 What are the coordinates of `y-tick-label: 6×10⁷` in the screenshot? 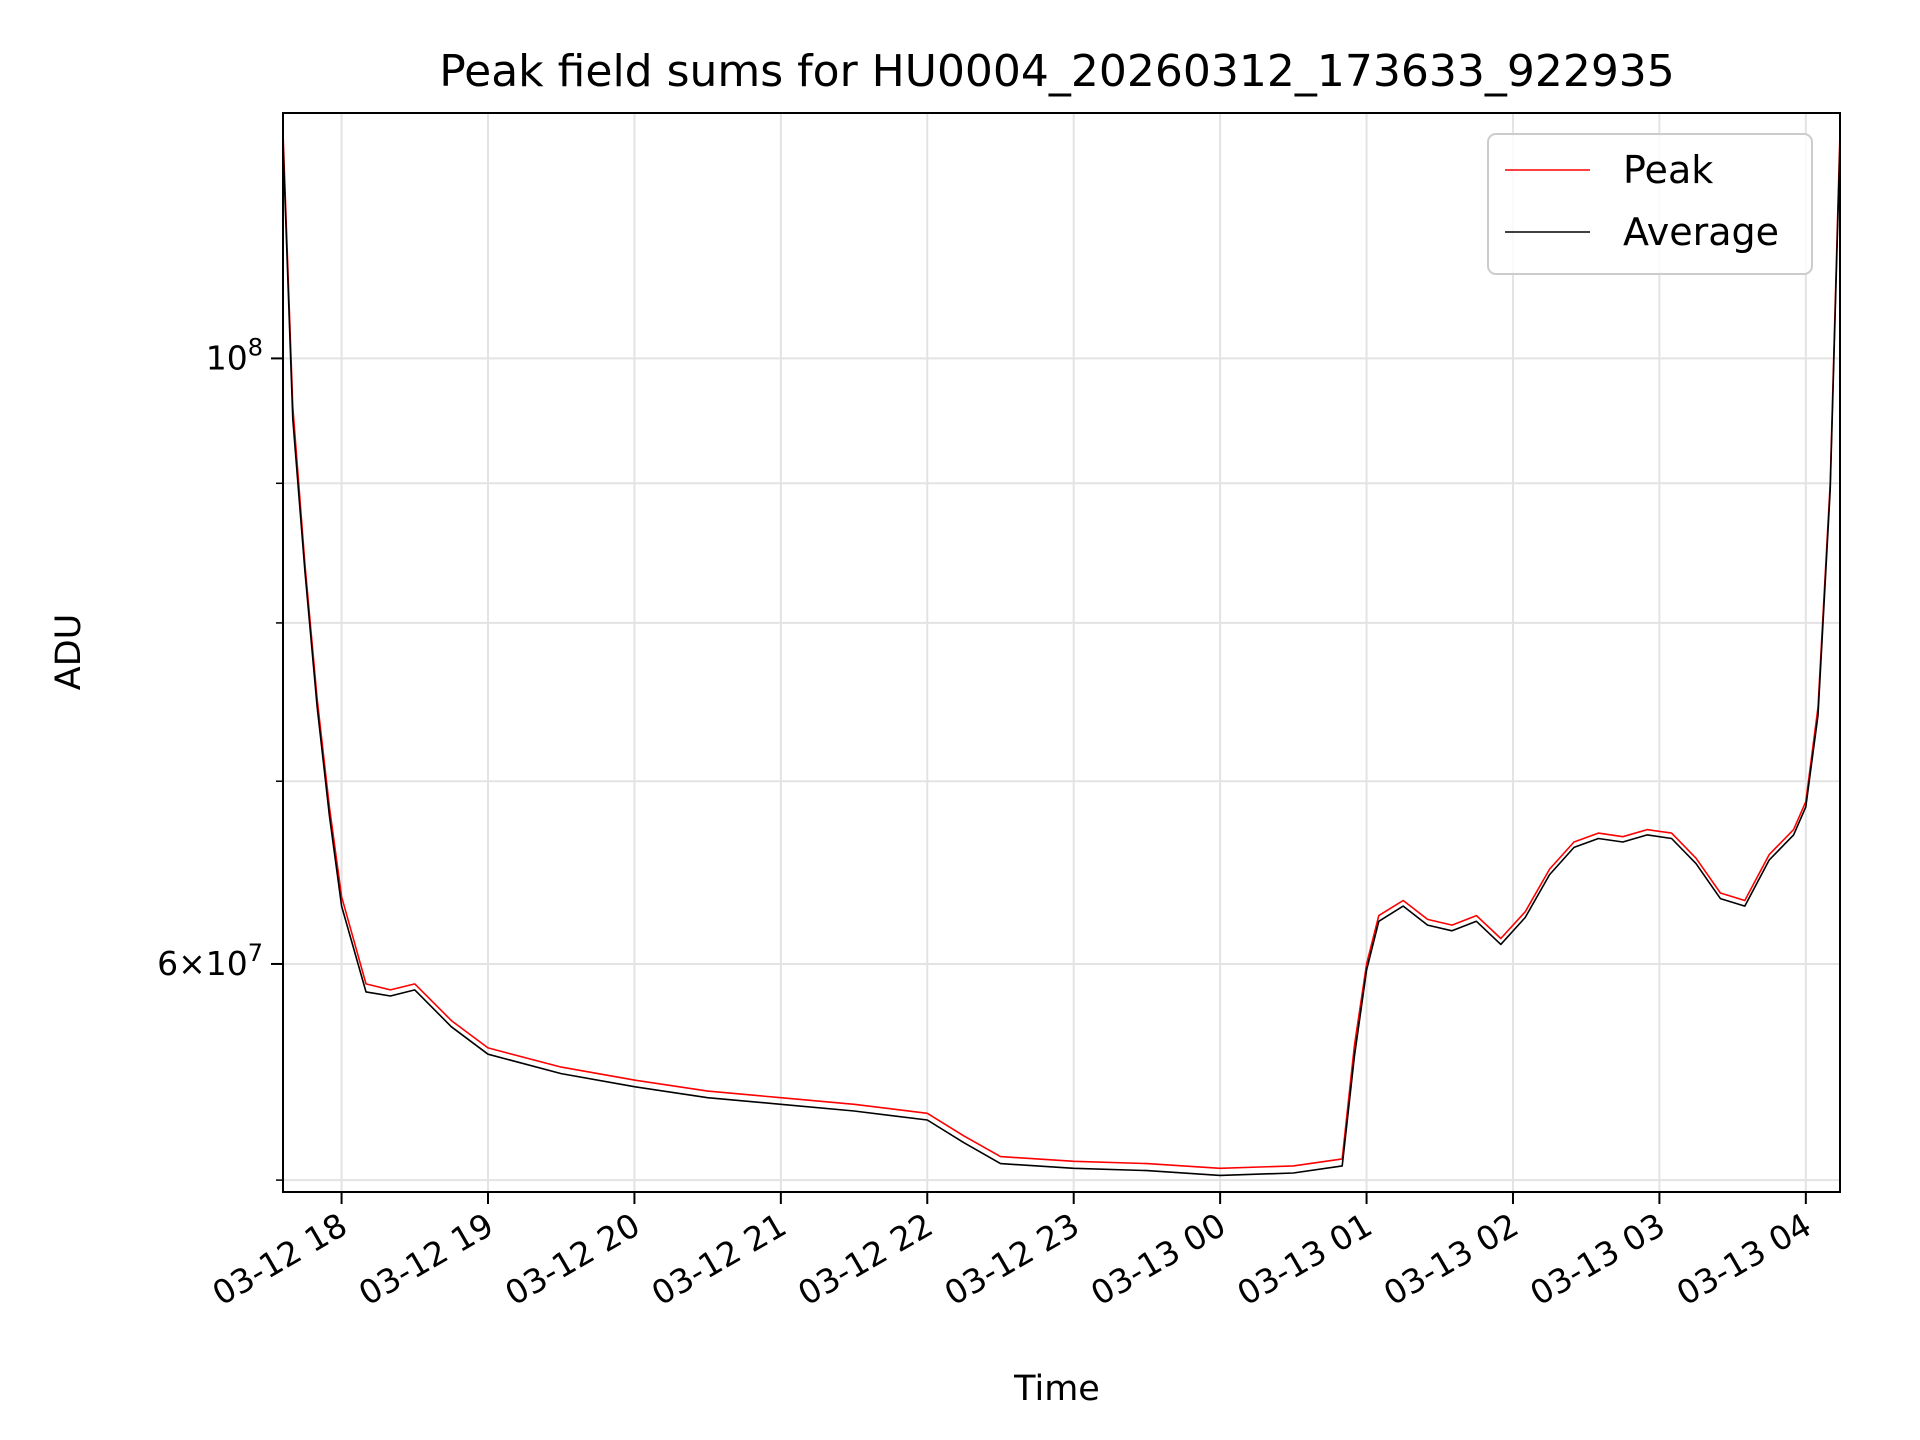 It's located at (210, 961).